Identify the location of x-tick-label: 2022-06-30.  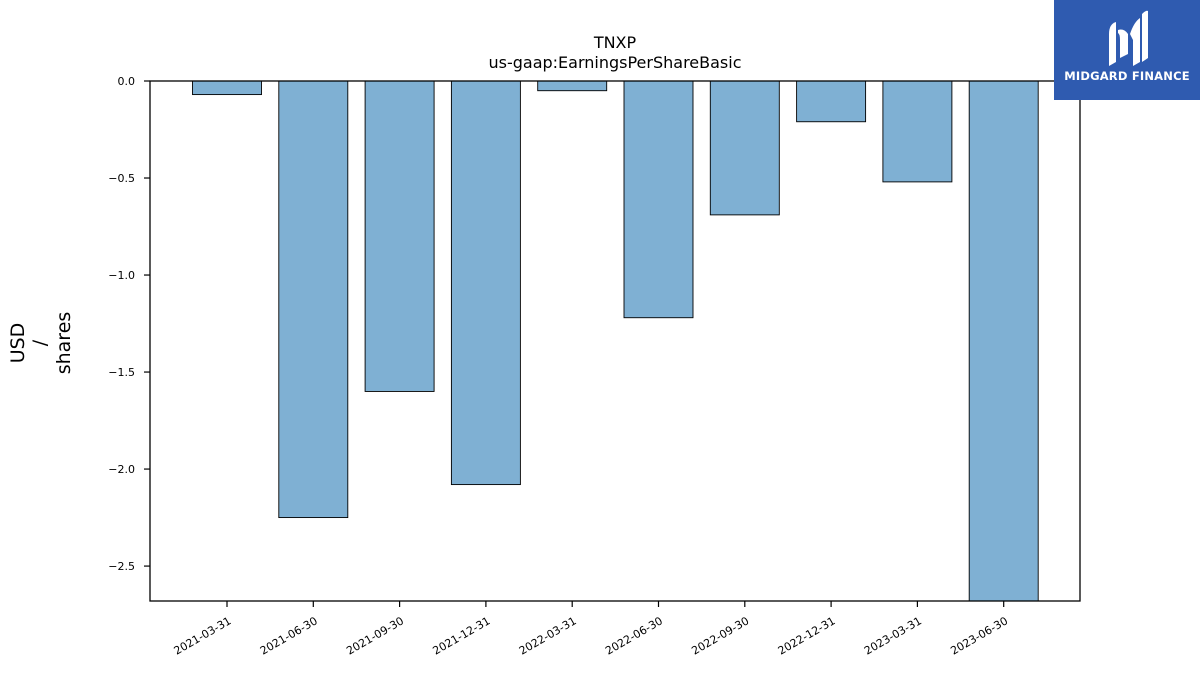
(634, 635).